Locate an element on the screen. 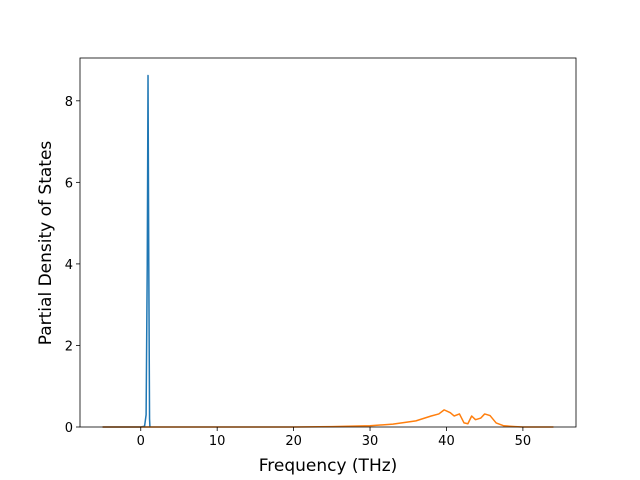 The height and width of the screenshot is (480, 640). x-axis-label: Frequency (THz) is located at coordinates (328, 466).